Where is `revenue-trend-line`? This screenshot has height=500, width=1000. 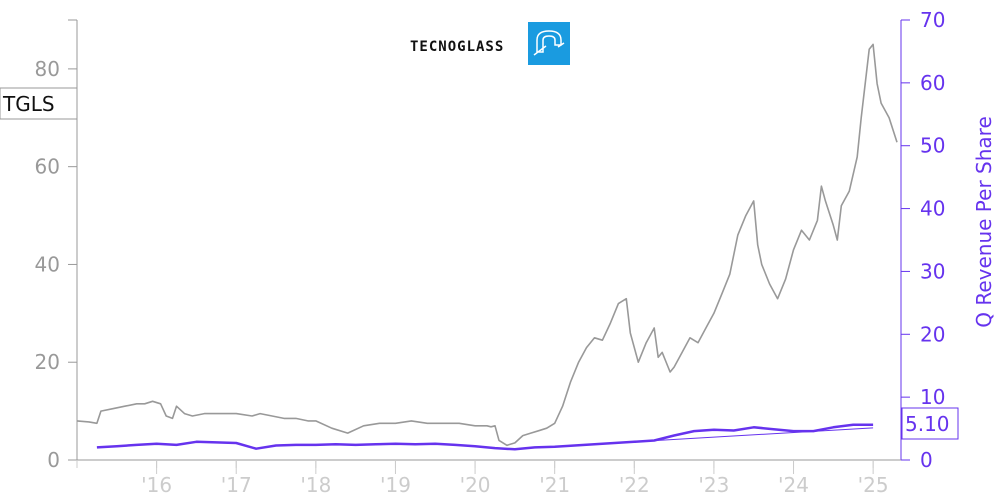 revenue-trend-line is located at coordinates (694, 438).